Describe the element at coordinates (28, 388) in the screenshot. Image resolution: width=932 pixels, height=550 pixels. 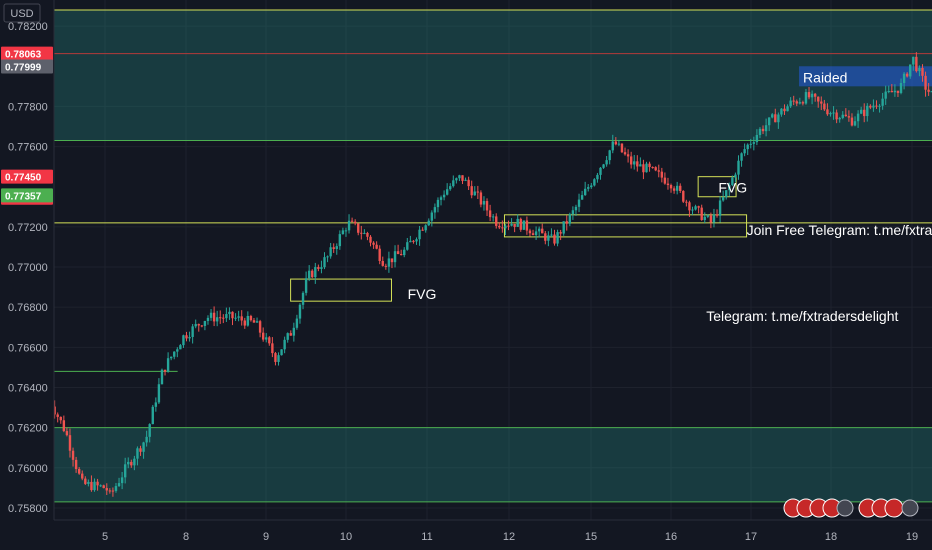
I see `y-tick-label-7: 0.76400` at that location.